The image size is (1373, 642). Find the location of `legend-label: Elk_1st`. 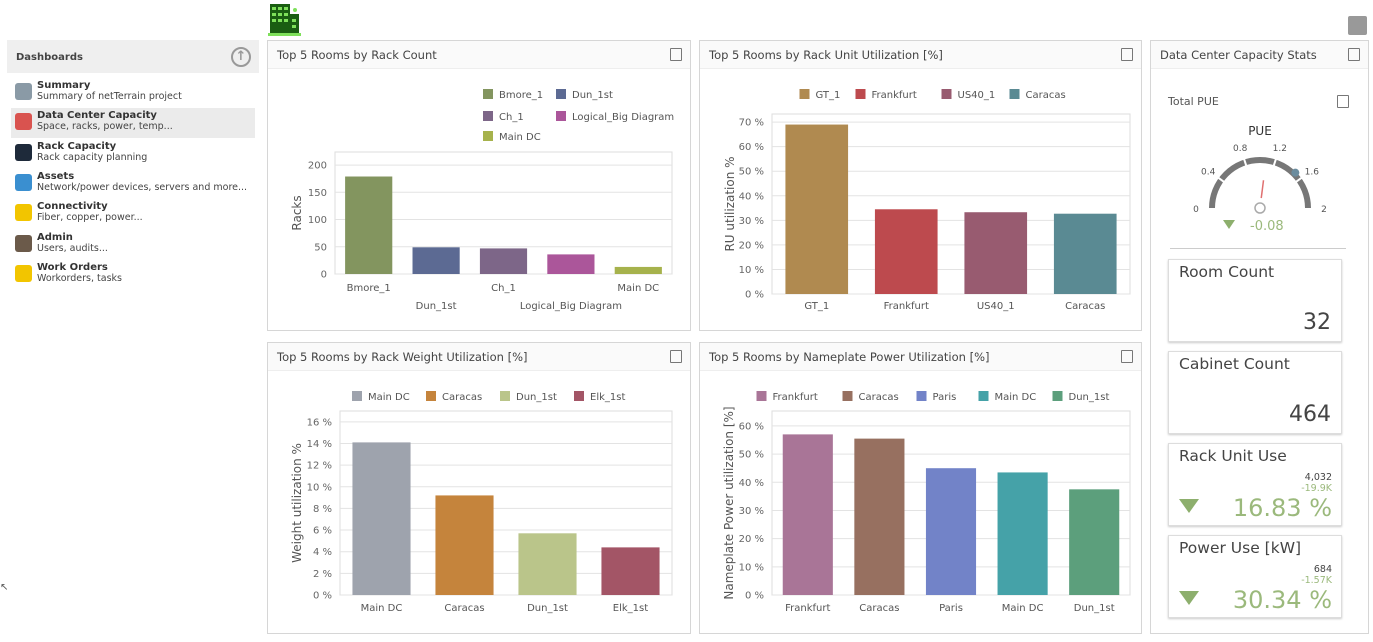

legend-label: Elk_1st is located at coordinates (607, 397).